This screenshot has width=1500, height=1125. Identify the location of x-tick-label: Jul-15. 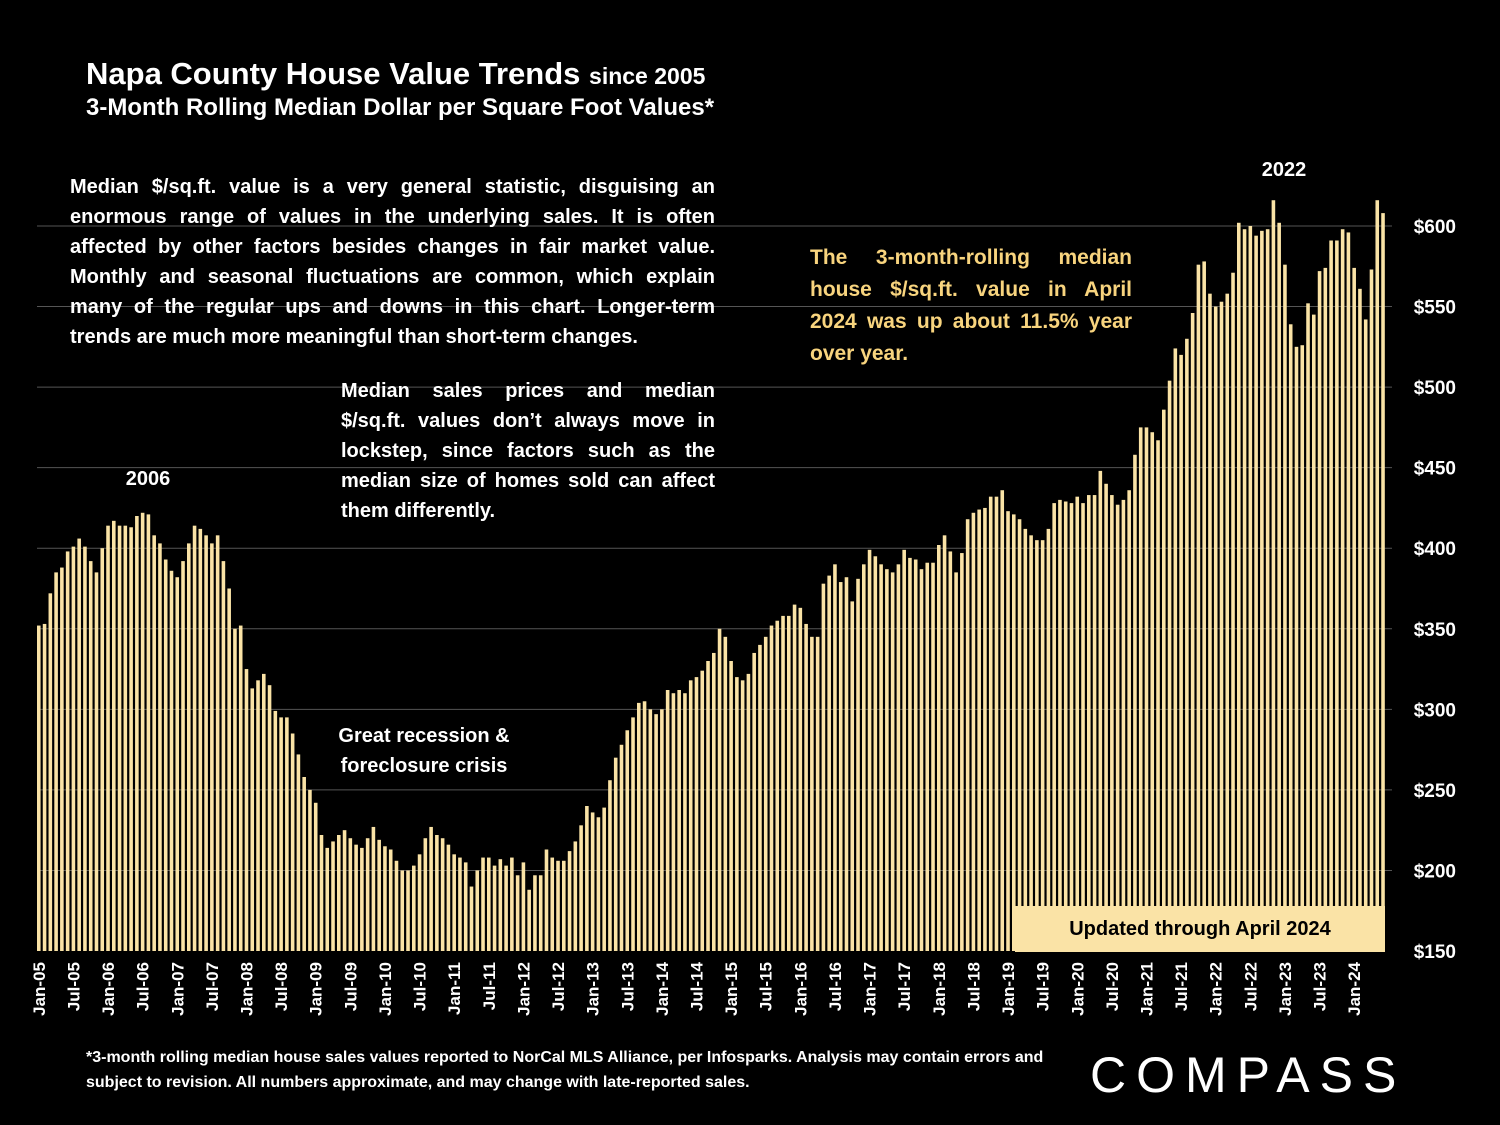
(766, 986).